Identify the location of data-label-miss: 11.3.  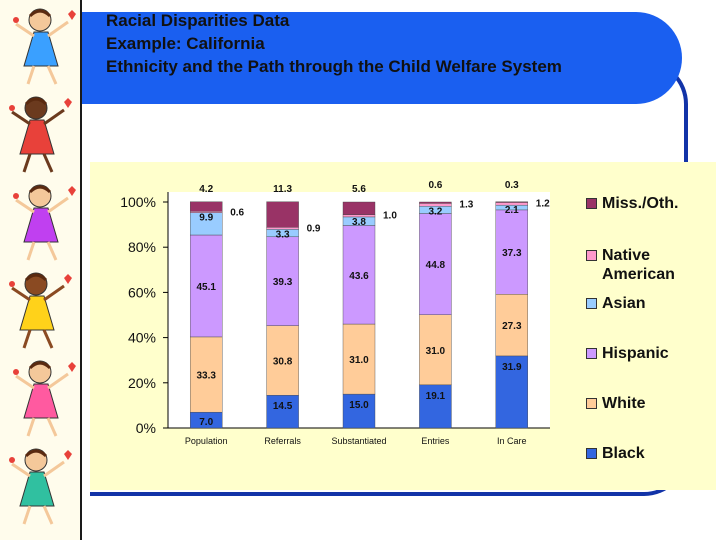
(282, 189).